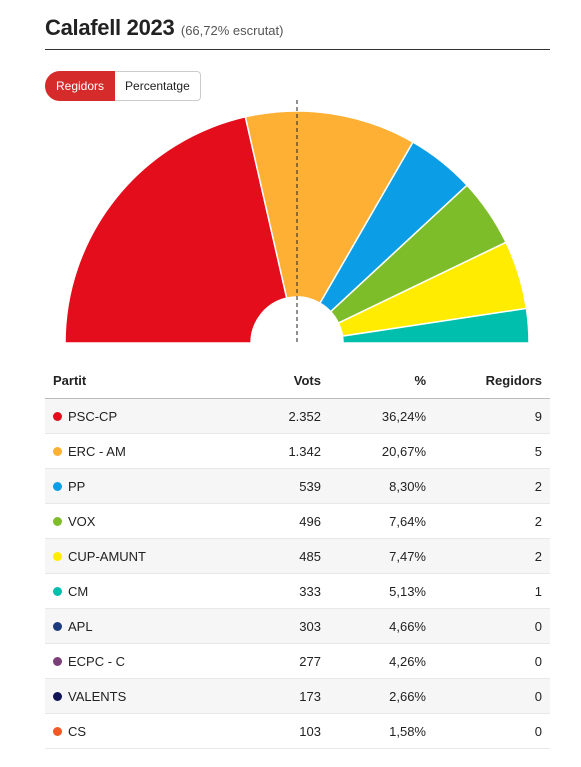 Image resolution: width=581 pixels, height=767 pixels. What do you see at coordinates (435, 325) in the screenshot?
I see `hemicycle-segment-cm` at bounding box center [435, 325].